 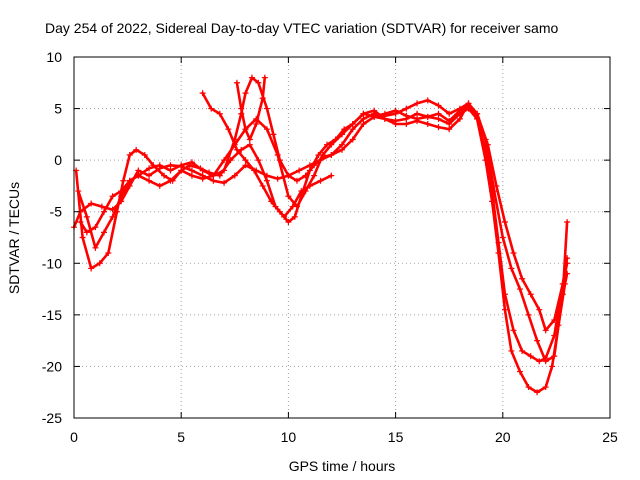 I want to click on y-tick-label-3: -10, so click(x=52, y=263).